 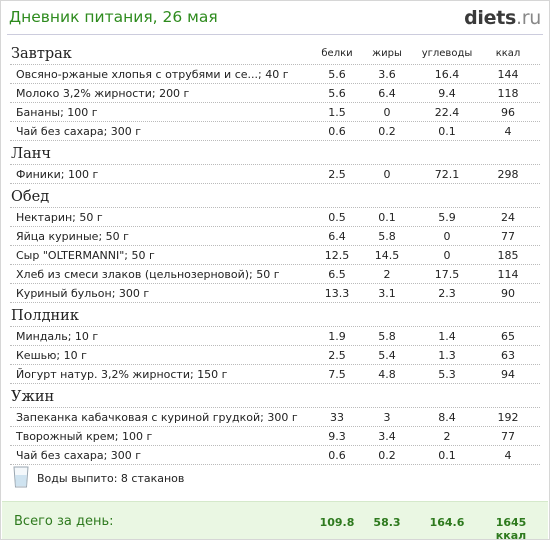 I want to click on food-carbs: 22.4, so click(x=447, y=112).